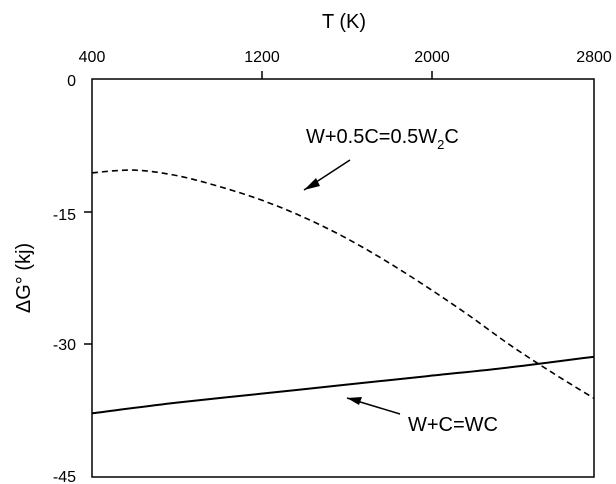 The width and height of the screenshot is (616, 484). What do you see at coordinates (64, 345) in the screenshot?
I see `y-tick-label: -30` at bounding box center [64, 345].